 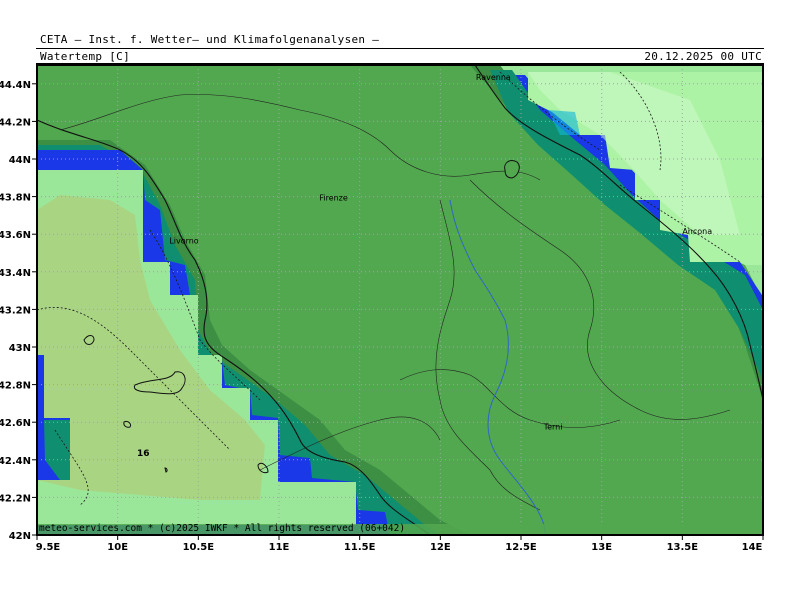 I want to click on x-tick-label: 14E, so click(x=752, y=547).